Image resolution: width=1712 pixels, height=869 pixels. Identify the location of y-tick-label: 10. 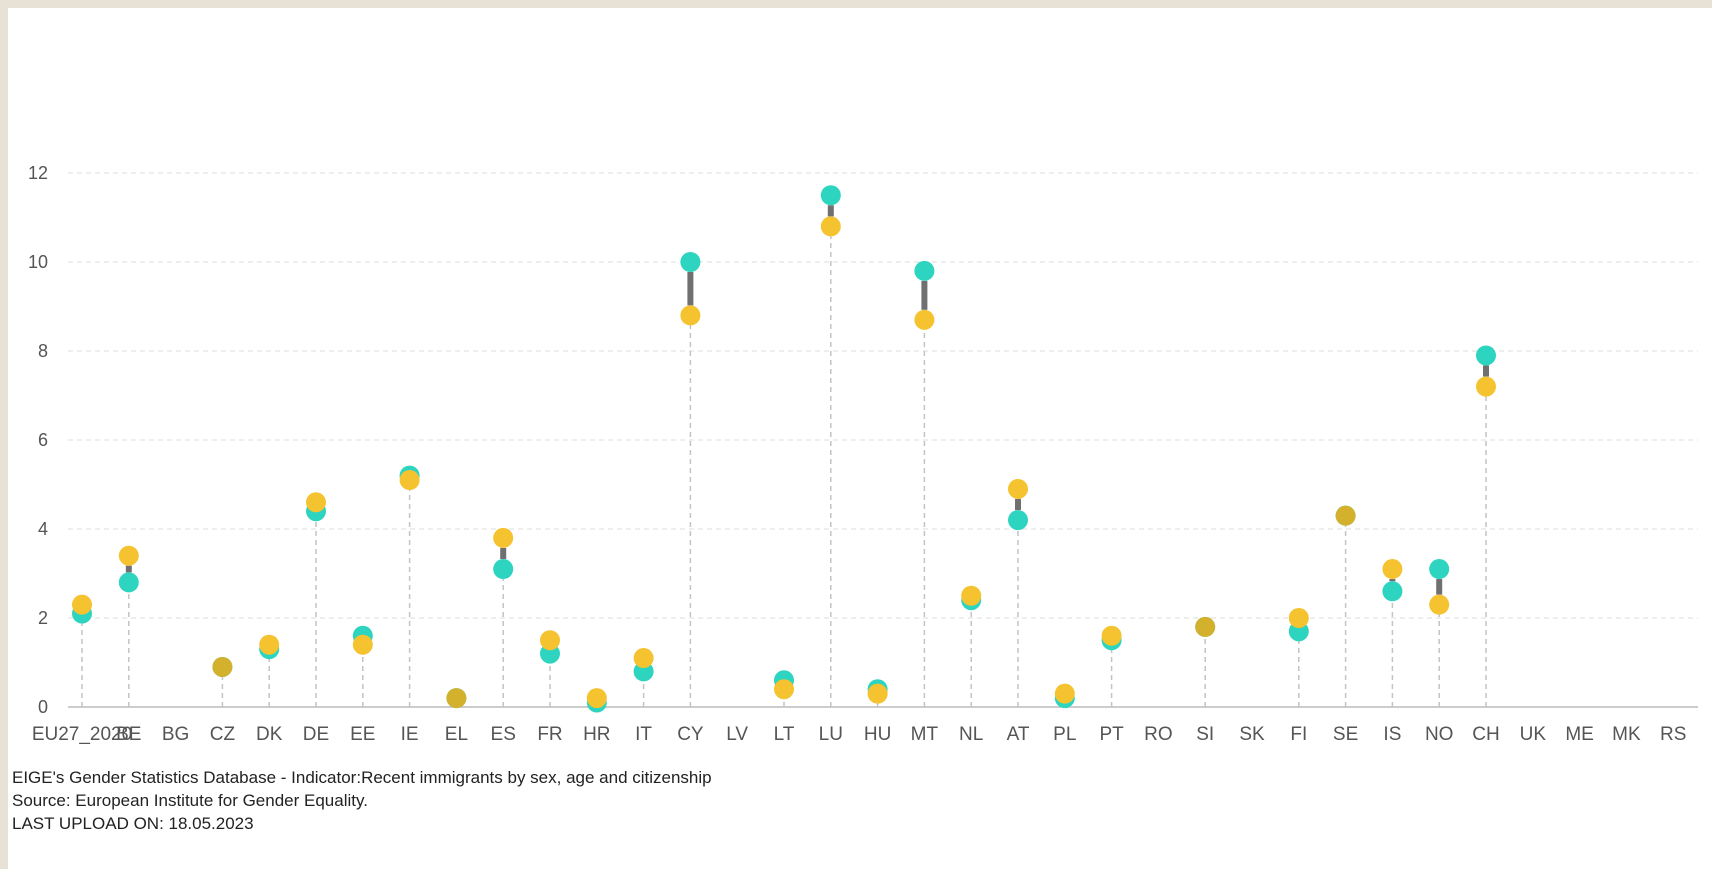
(38, 262).